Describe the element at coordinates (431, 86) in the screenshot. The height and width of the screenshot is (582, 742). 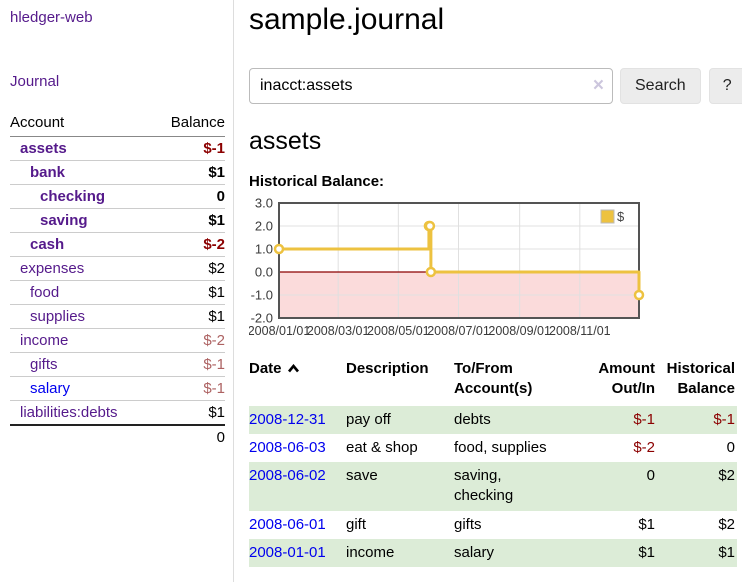
I see `search-input` at that location.